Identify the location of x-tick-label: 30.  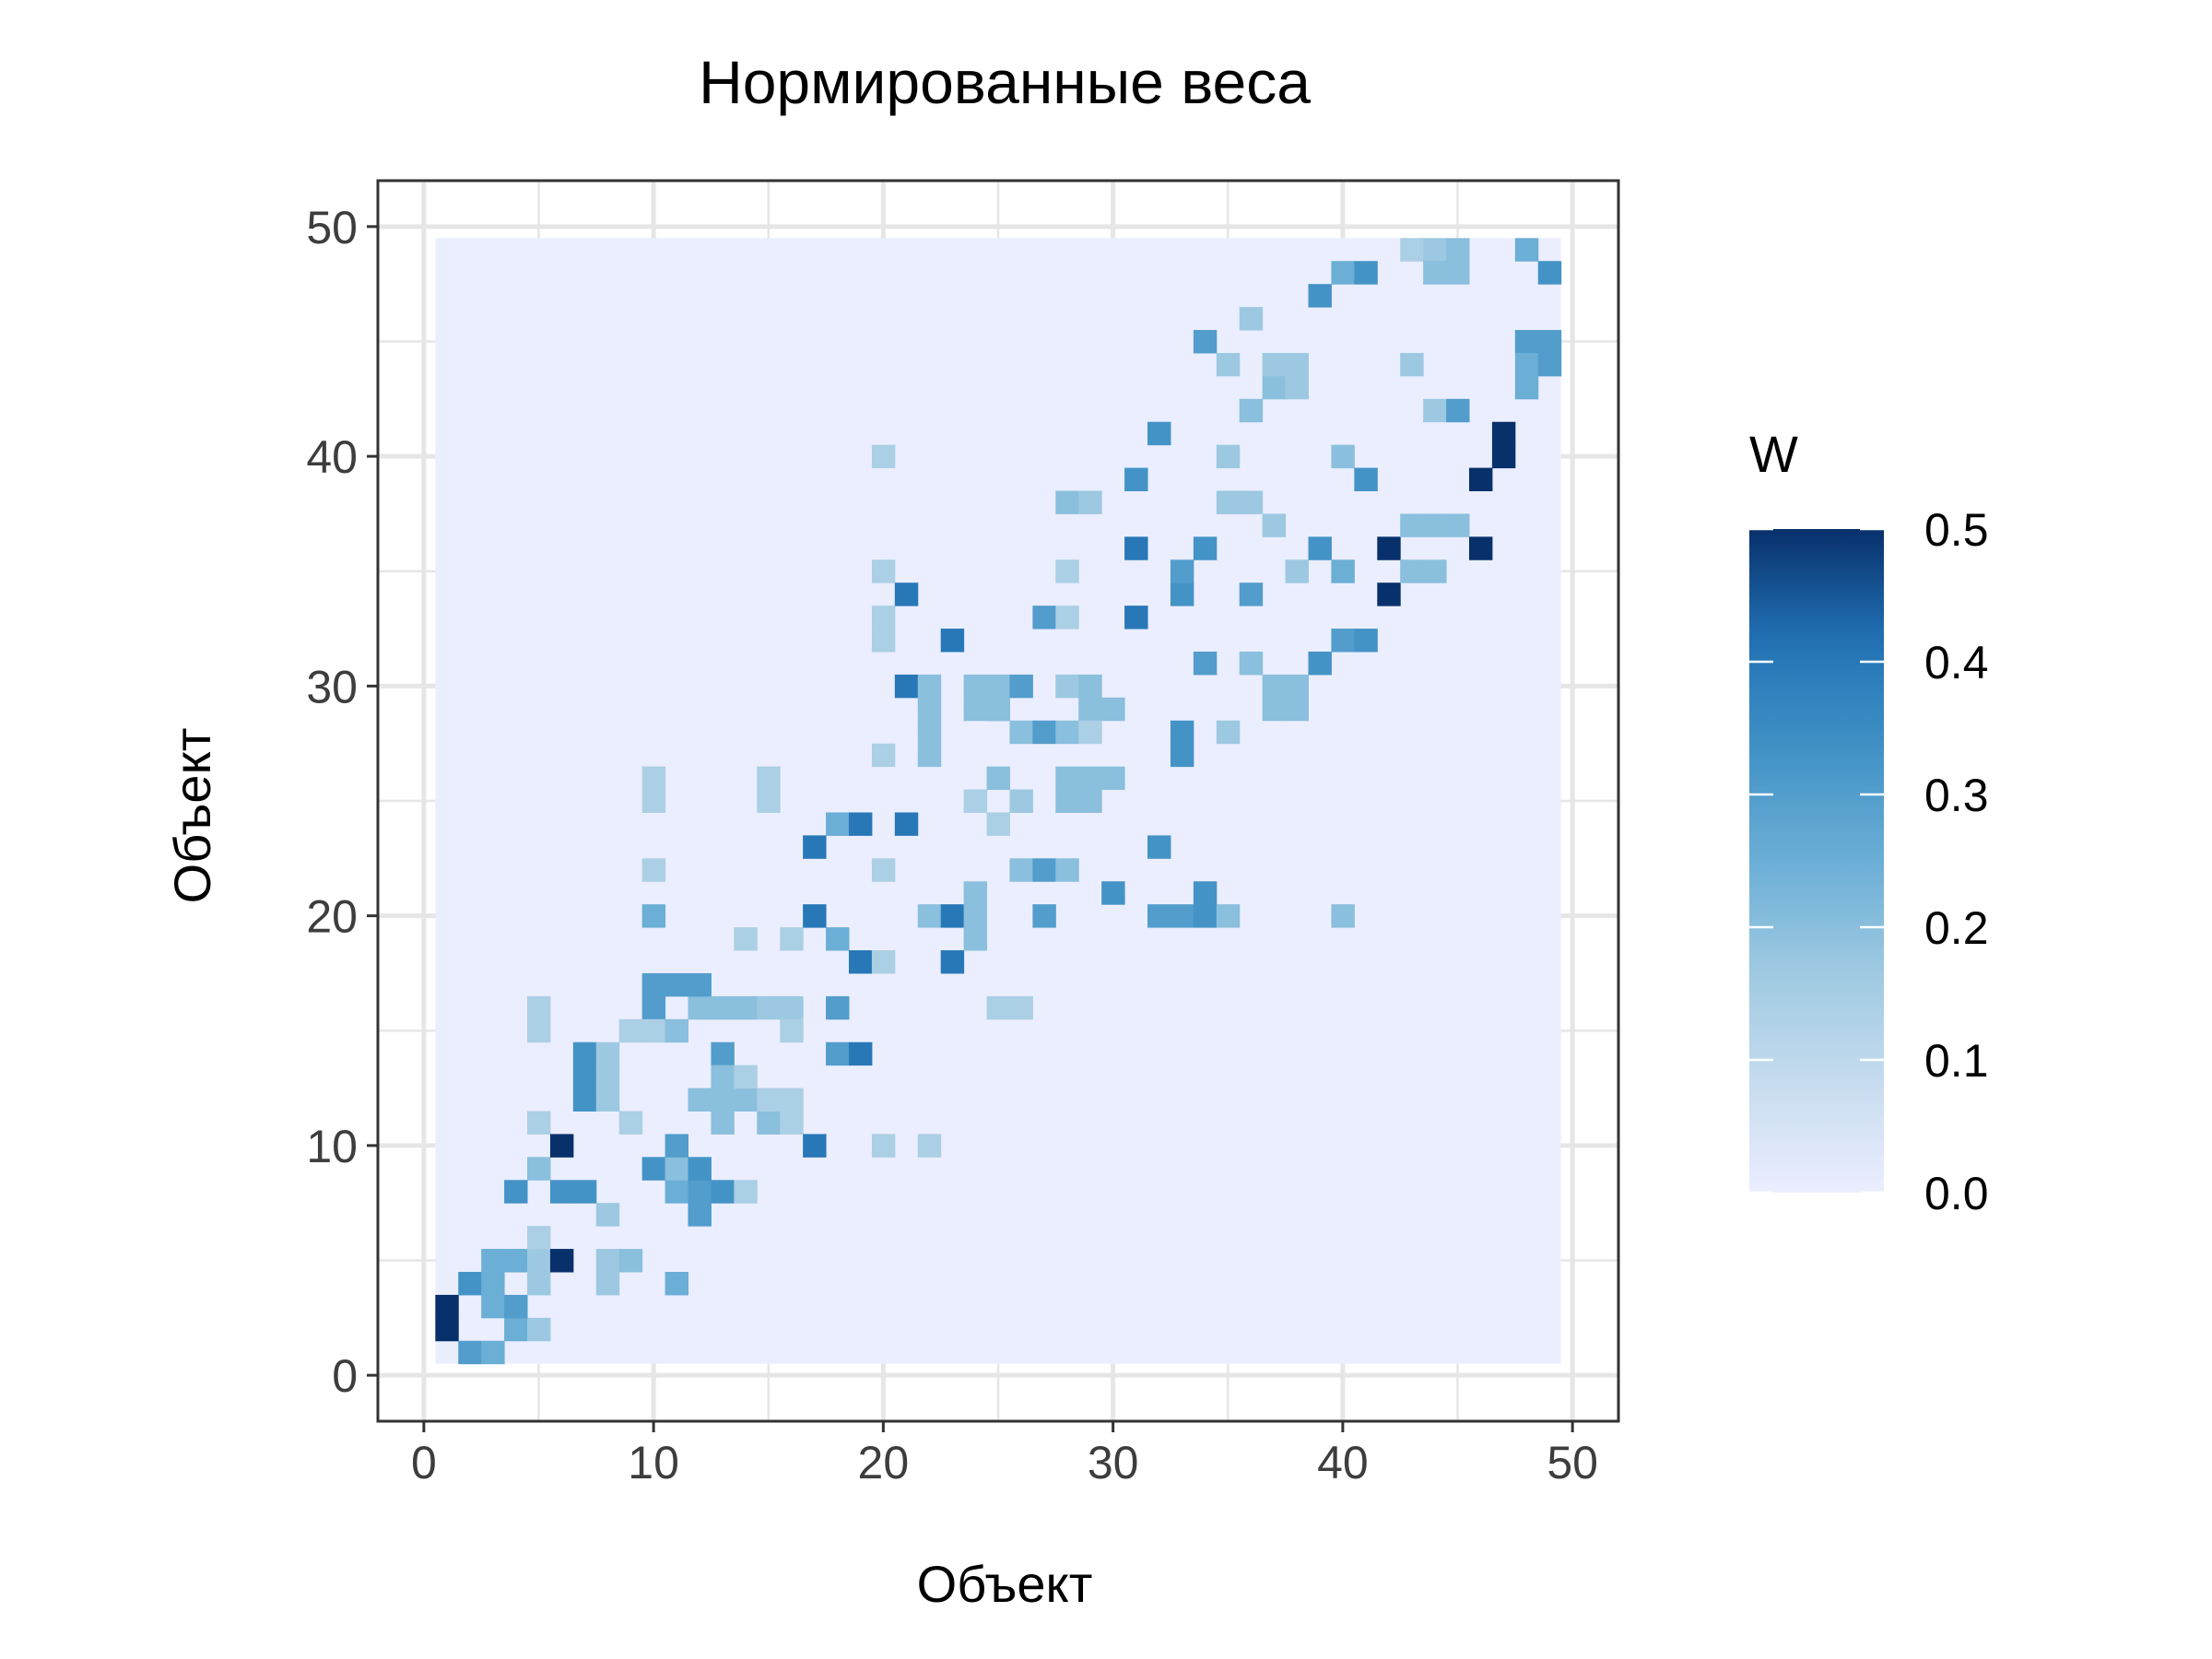
(1113, 1462).